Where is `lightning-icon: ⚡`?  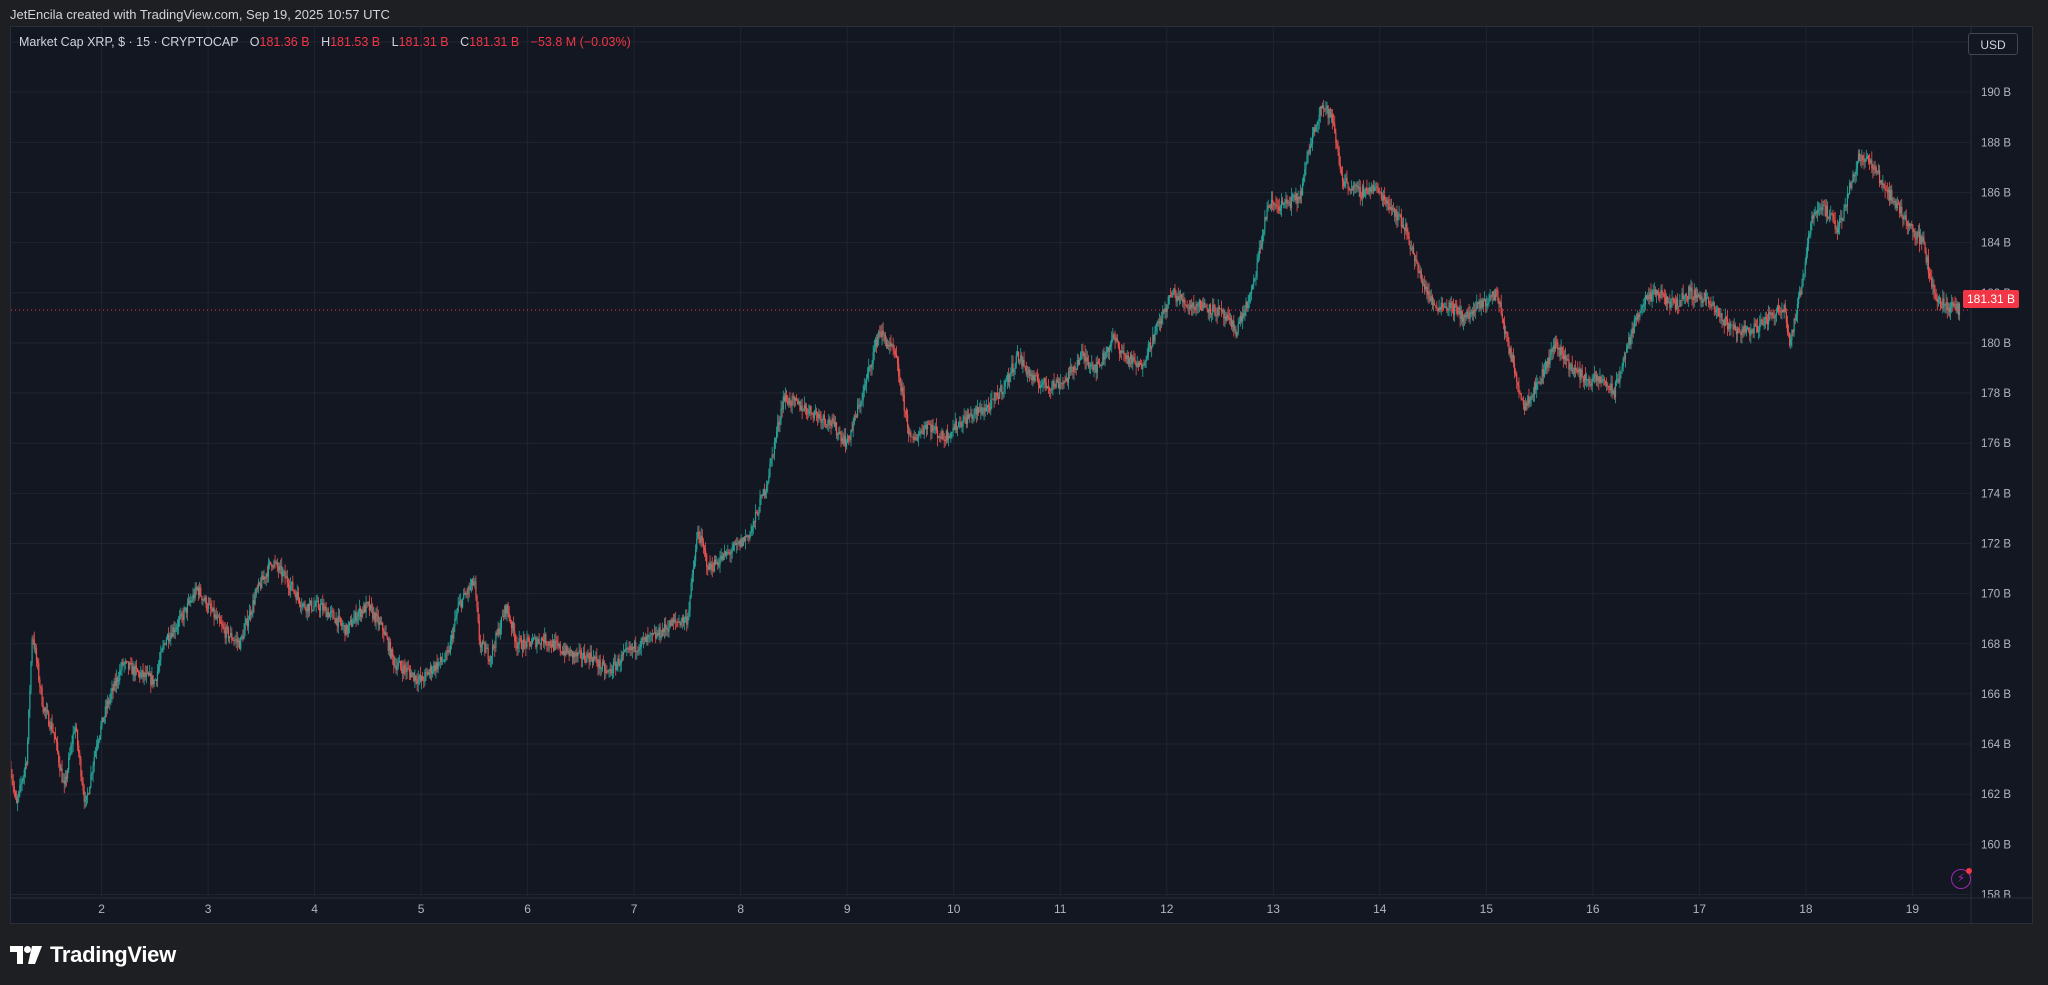
lightning-icon: ⚡ is located at coordinates (1961, 879).